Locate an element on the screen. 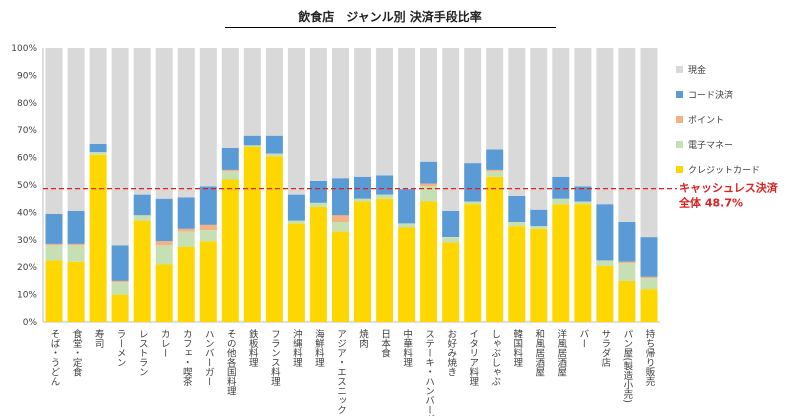  x-tick-label: 食堂・定食 is located at coordinates (77, 352).